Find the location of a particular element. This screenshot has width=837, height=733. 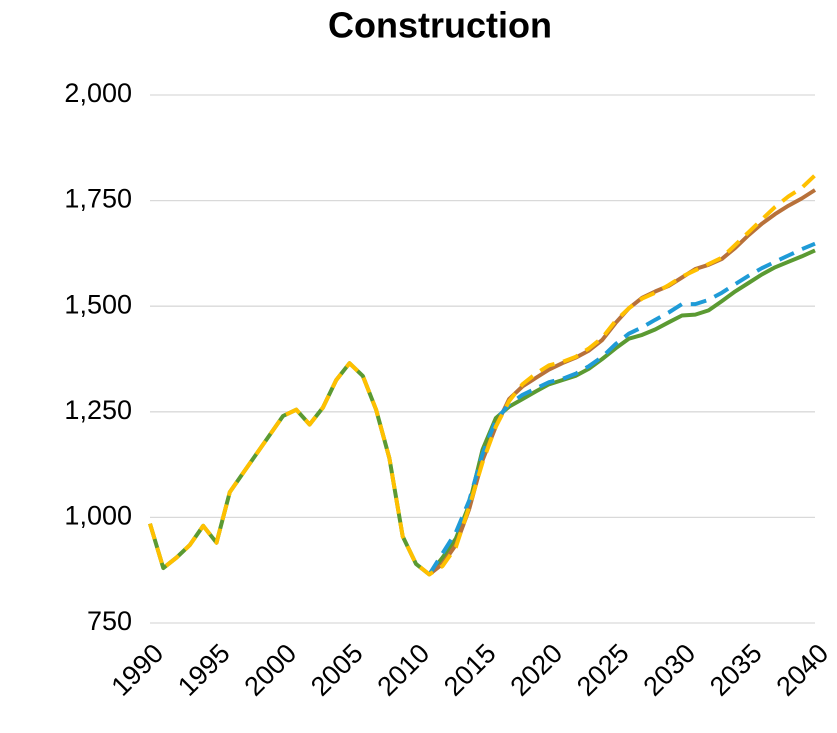

x-tick-label: 1995 is located at coordinates (204, 670).